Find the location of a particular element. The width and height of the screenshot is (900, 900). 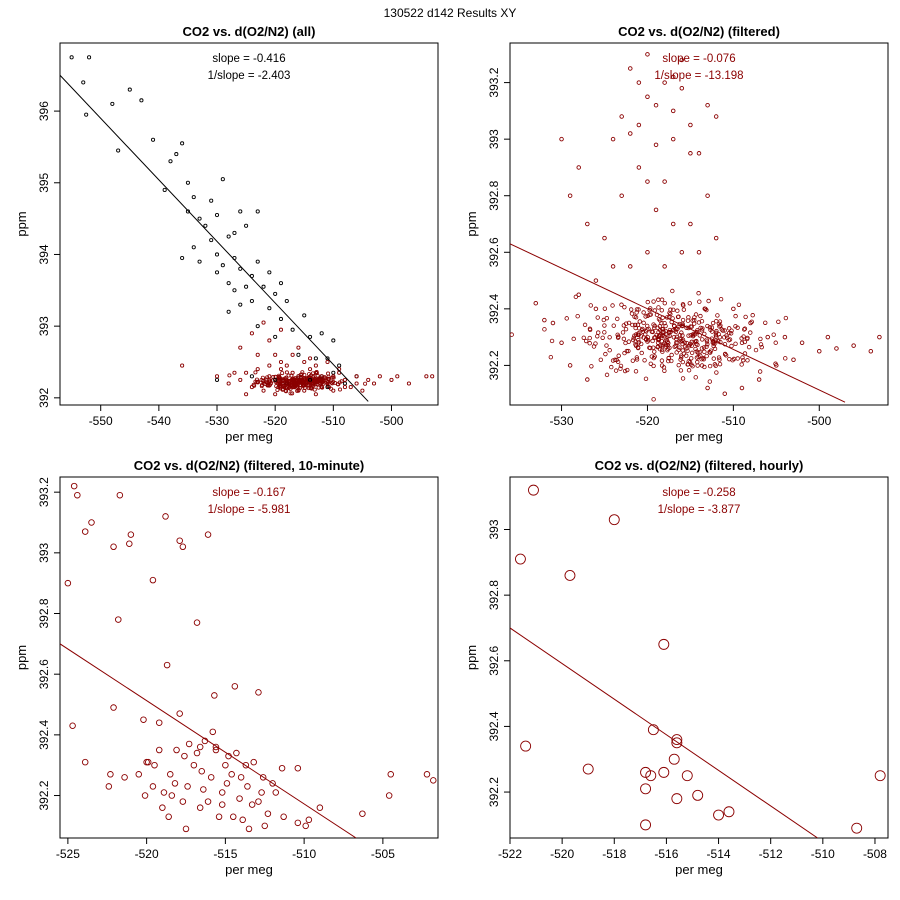

y-tick-label: 392.4 is located at coordinates (494, 726).